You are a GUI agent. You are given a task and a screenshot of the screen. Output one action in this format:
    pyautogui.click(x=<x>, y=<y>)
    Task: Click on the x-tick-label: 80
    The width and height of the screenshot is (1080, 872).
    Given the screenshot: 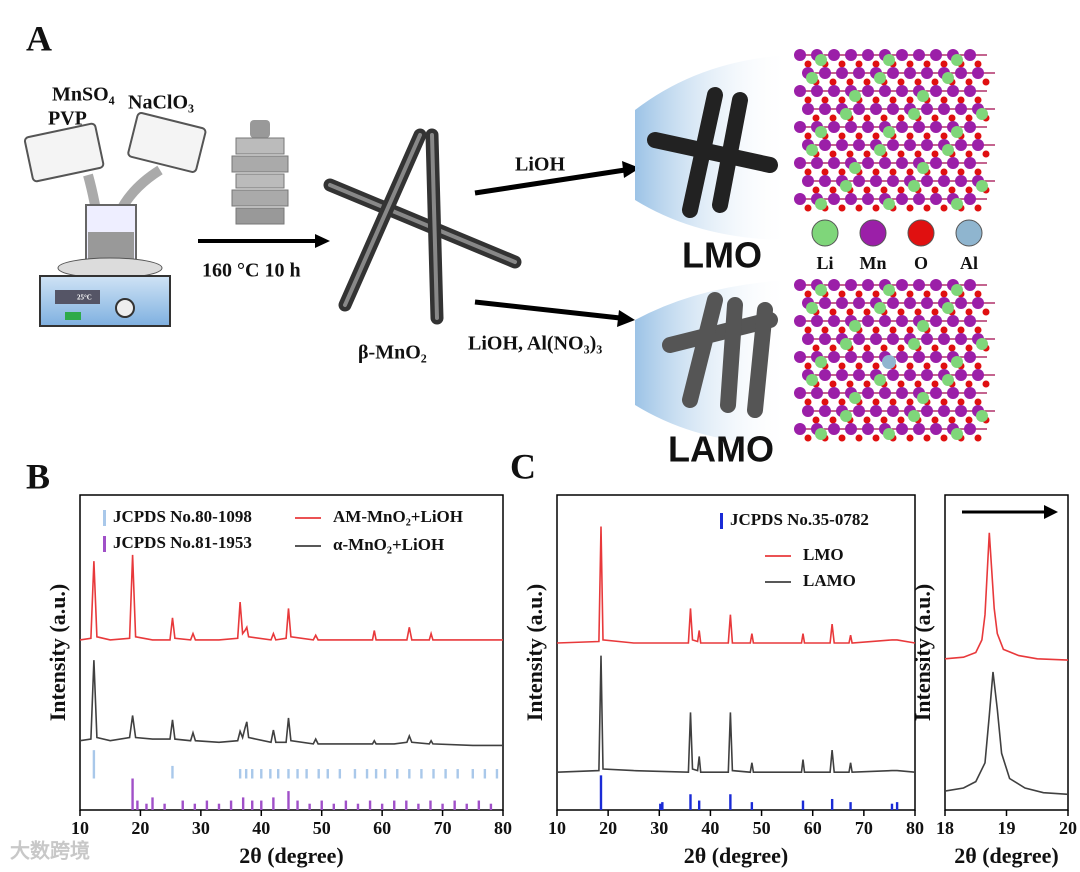 What is the action you would take?
    pyautogui.click(x=915, y=828)
    